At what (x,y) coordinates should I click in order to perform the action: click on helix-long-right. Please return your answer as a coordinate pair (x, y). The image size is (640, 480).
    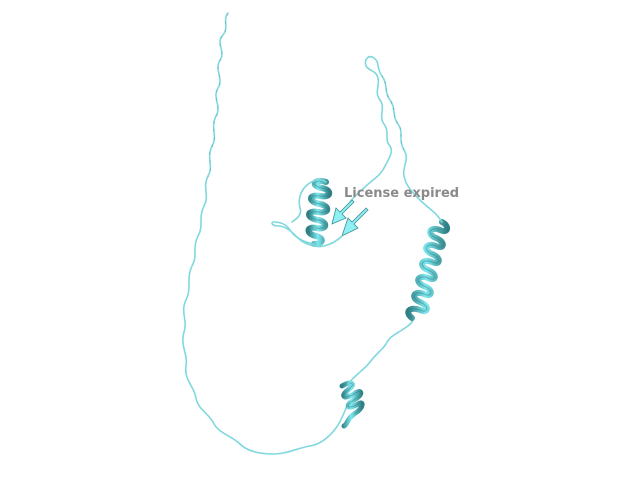
    Looking at the image, I should click on (427, 270).